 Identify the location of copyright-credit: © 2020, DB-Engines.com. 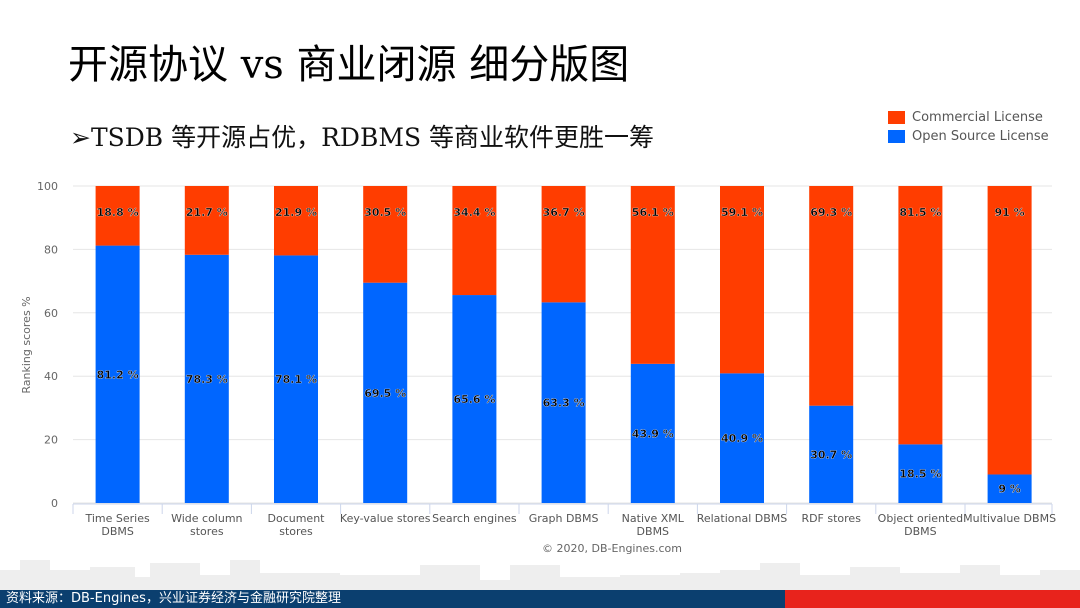
(612, 548).